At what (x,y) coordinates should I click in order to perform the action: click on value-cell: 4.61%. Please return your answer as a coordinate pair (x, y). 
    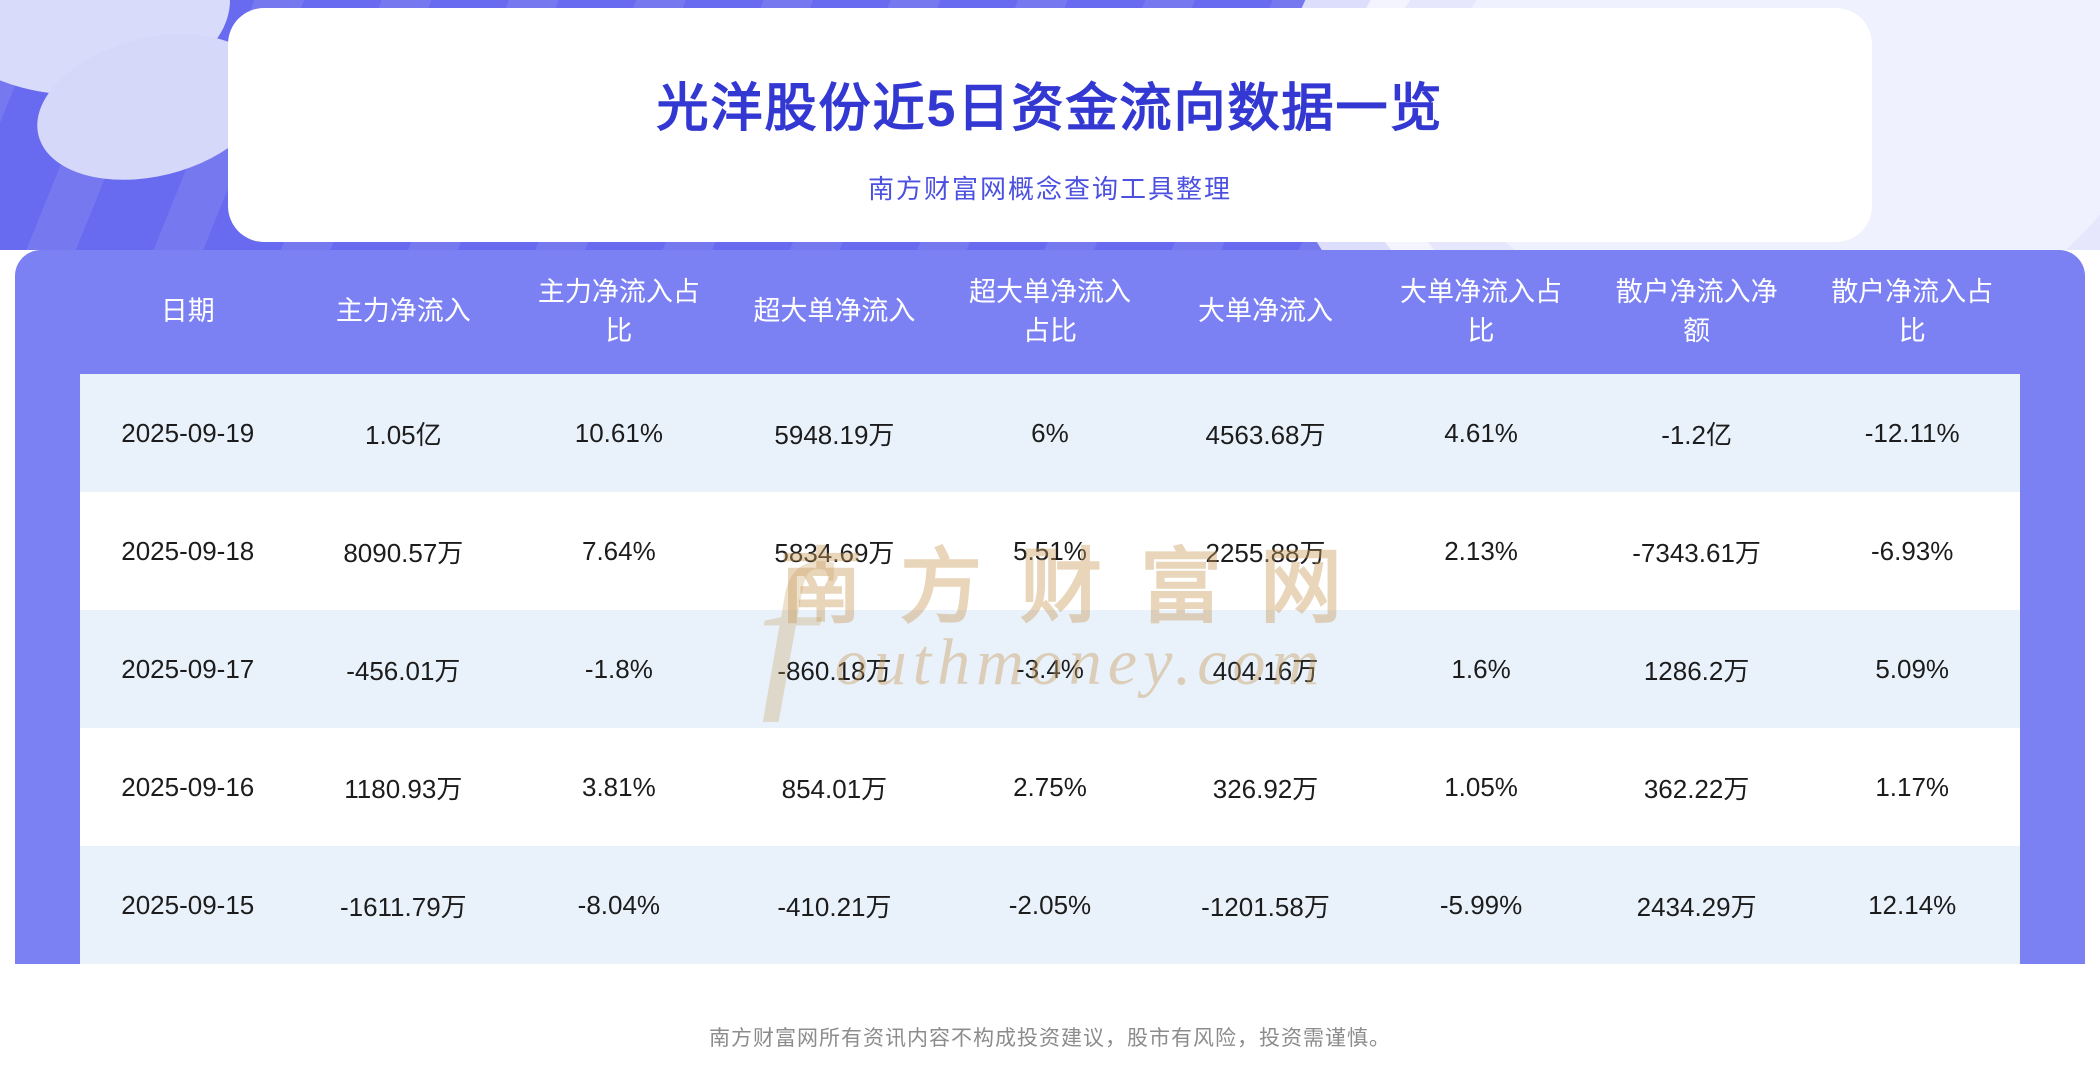
    Looking at the image, I should click on (1481, 432).